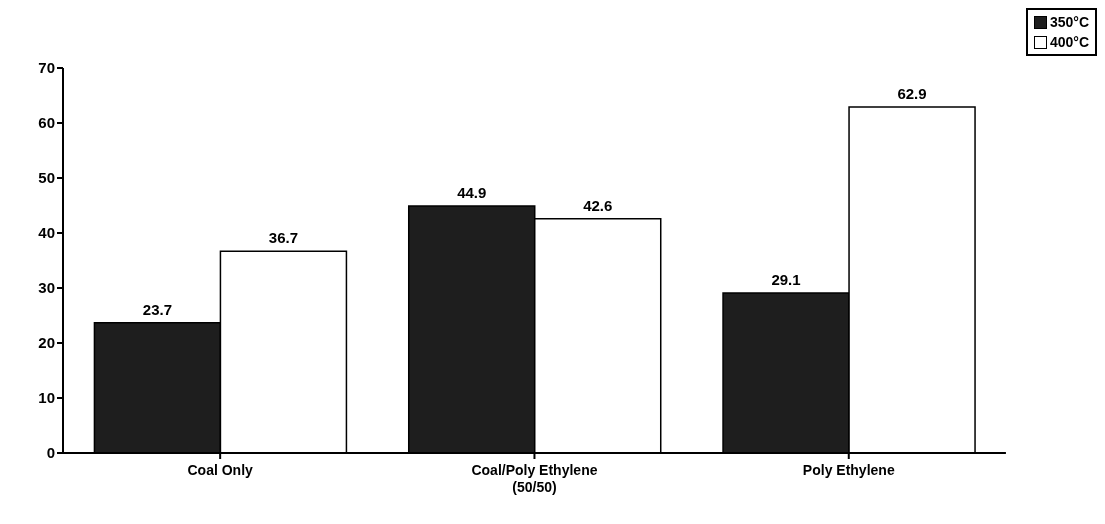 This screenshot has height=524, width=1105. Describe the element at coordinates (46, 288) in the screenshot. I see `y-tick-label: 30` at that location.